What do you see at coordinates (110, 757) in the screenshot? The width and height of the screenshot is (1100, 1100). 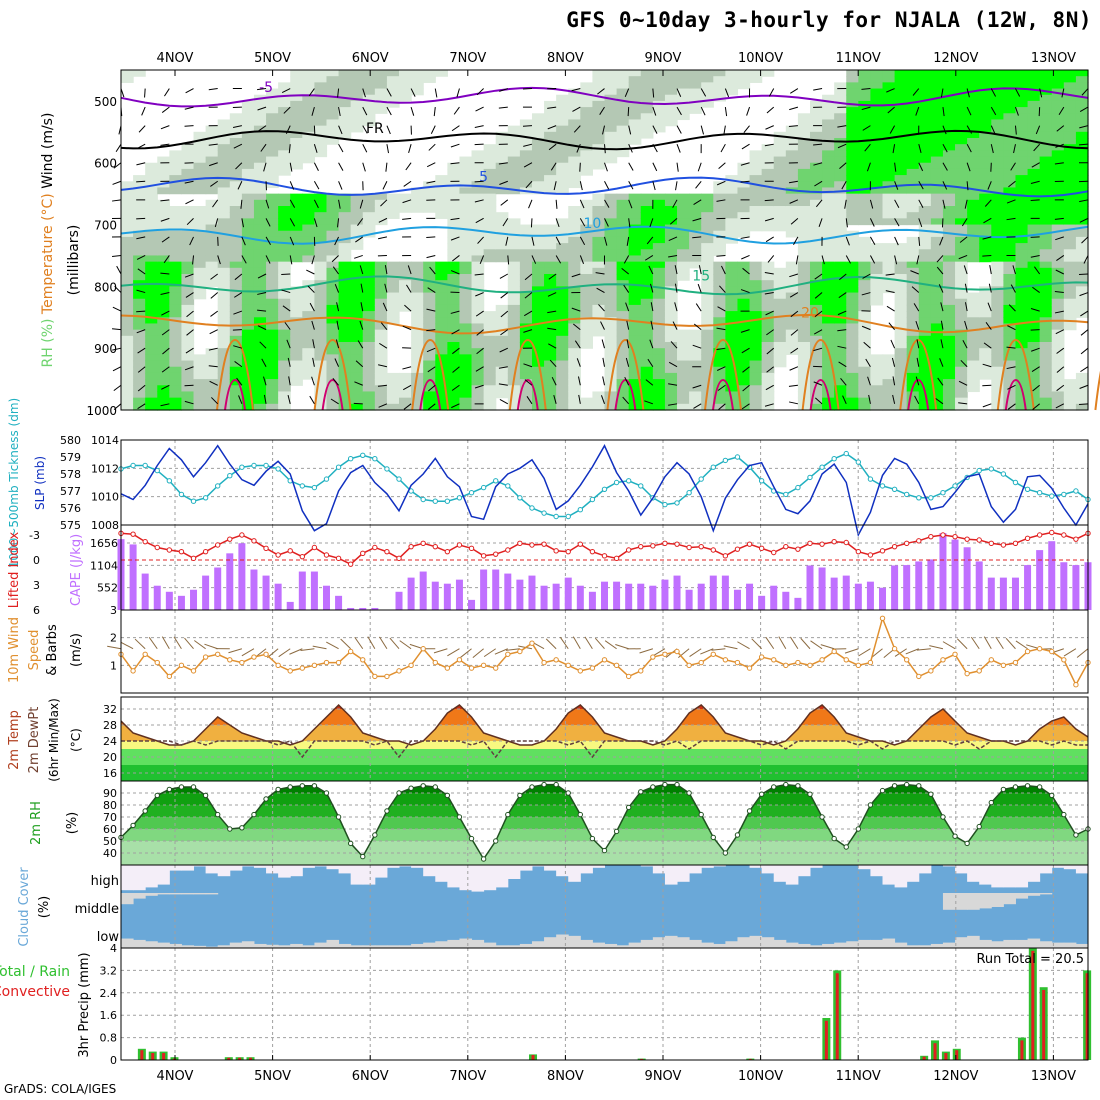 I see `y-tick-label: 20` at bounding box center [110, 757].